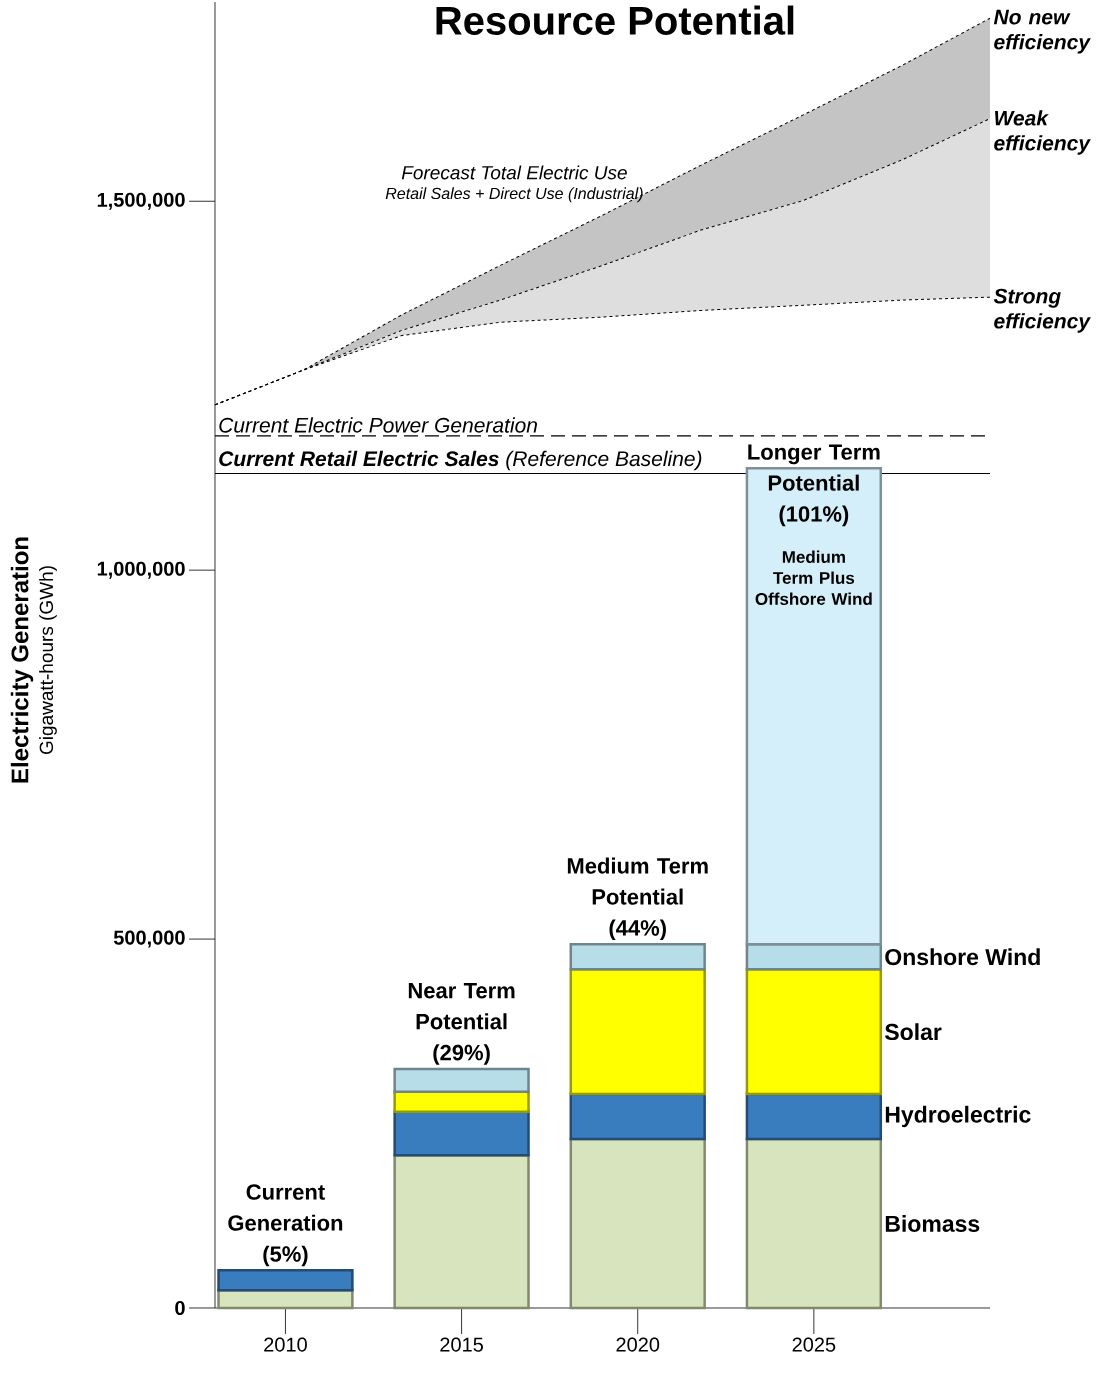 This screenshot has width=1114, height=1374. I want to click on series-label: No new efficiency, so click(1042, 31).